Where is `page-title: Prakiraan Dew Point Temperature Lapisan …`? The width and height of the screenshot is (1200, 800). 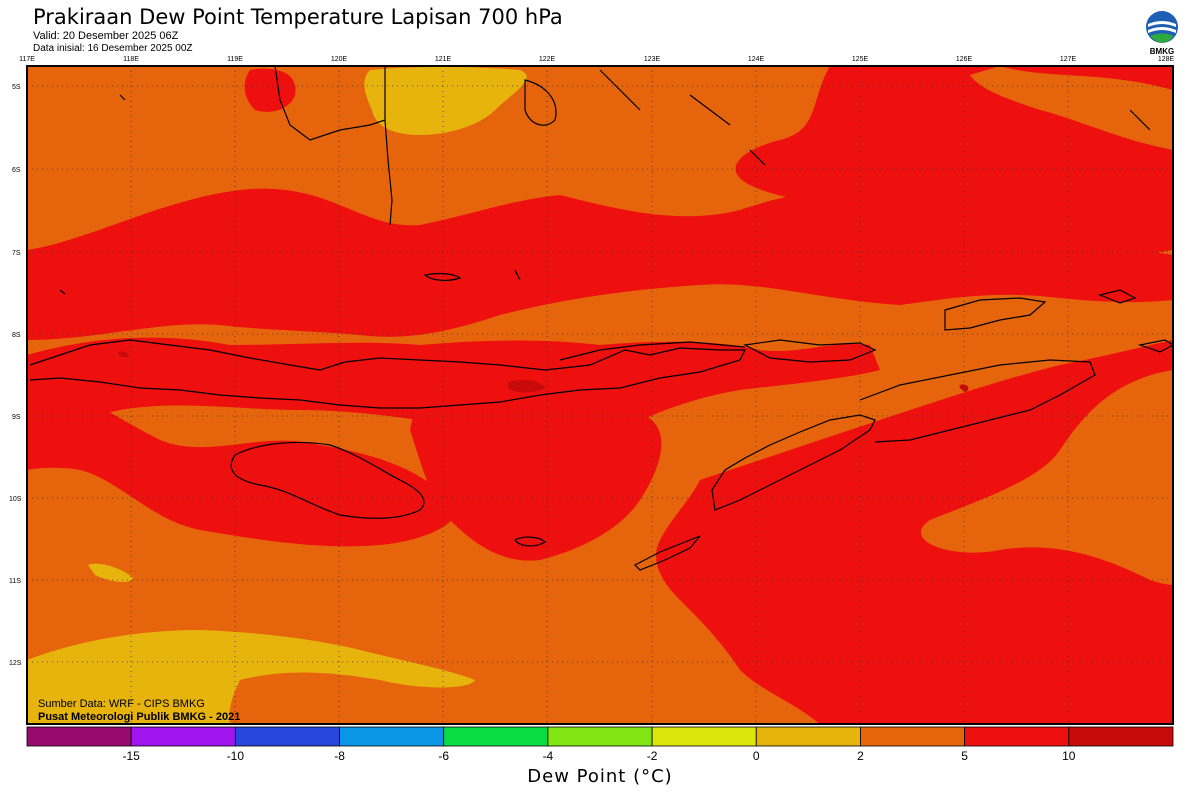
page-title: Prakiraan Dew Point Temperature Lapisan … is located at coordinates (298, 17).